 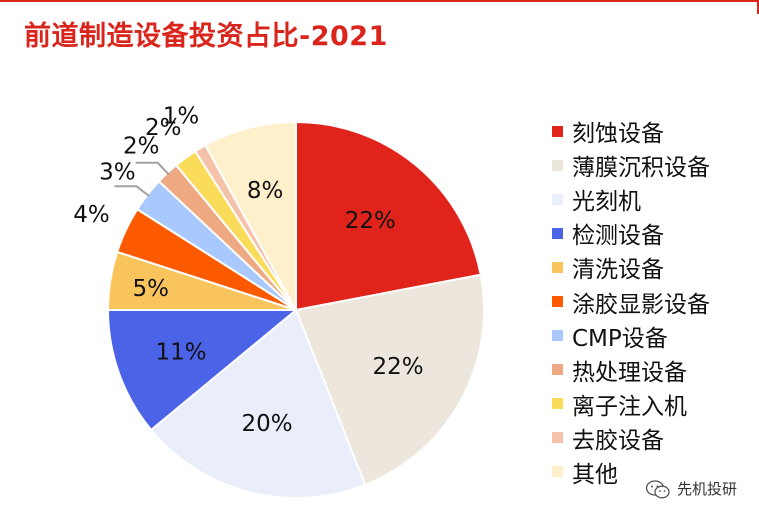 I want to click on page-title: 前道制造设备投资占比-2021, so click(x=206, y=36).